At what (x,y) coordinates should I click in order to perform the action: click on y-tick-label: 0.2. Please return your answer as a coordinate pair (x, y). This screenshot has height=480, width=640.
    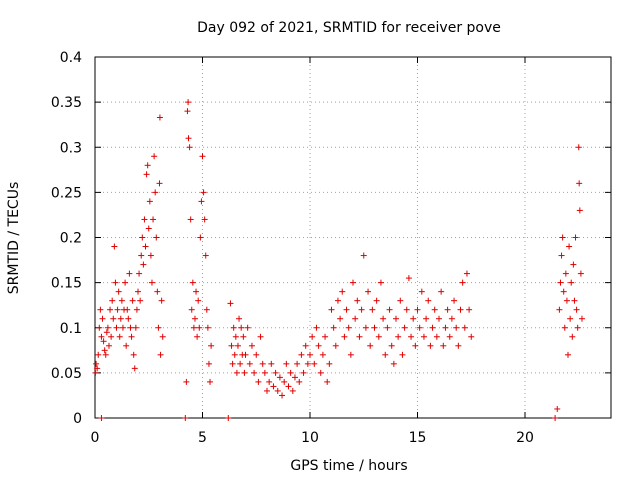
    Looking at the image, I should click on (71, 239).